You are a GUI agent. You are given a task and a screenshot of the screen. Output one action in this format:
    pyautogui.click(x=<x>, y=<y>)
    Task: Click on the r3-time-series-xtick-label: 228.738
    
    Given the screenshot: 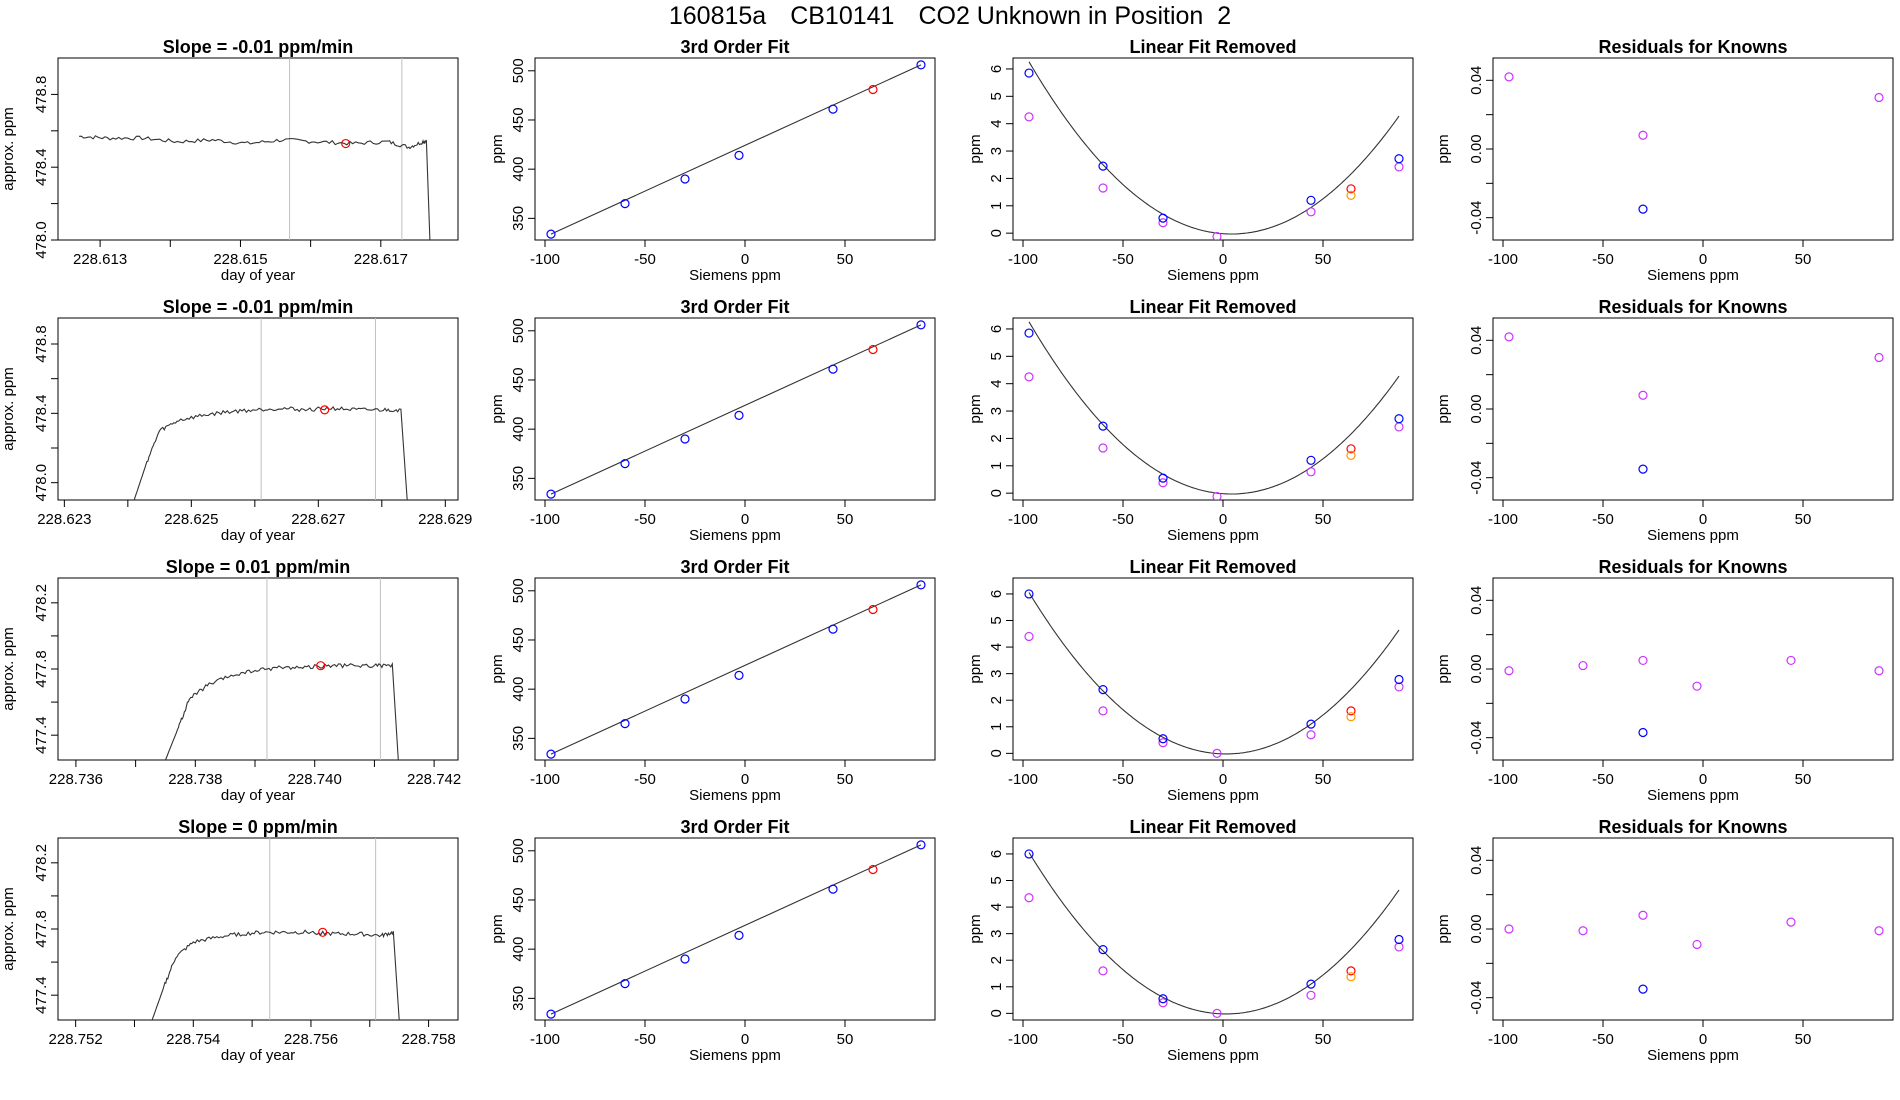 What is the action you would take?
    pyautogui.click(x=195, y=779)
    